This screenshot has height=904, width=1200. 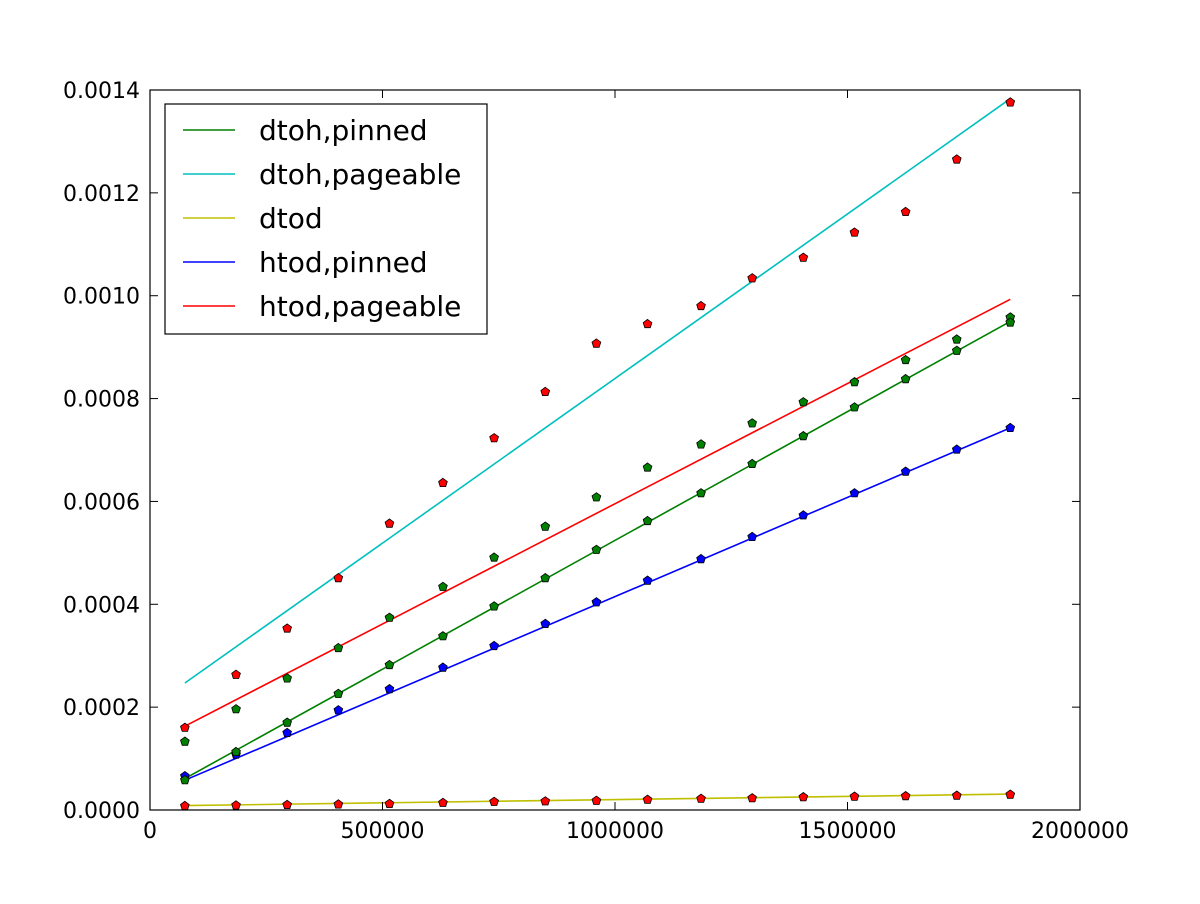 I want to click on y-tick-label: 0.0004, so click(x=101, y=605).